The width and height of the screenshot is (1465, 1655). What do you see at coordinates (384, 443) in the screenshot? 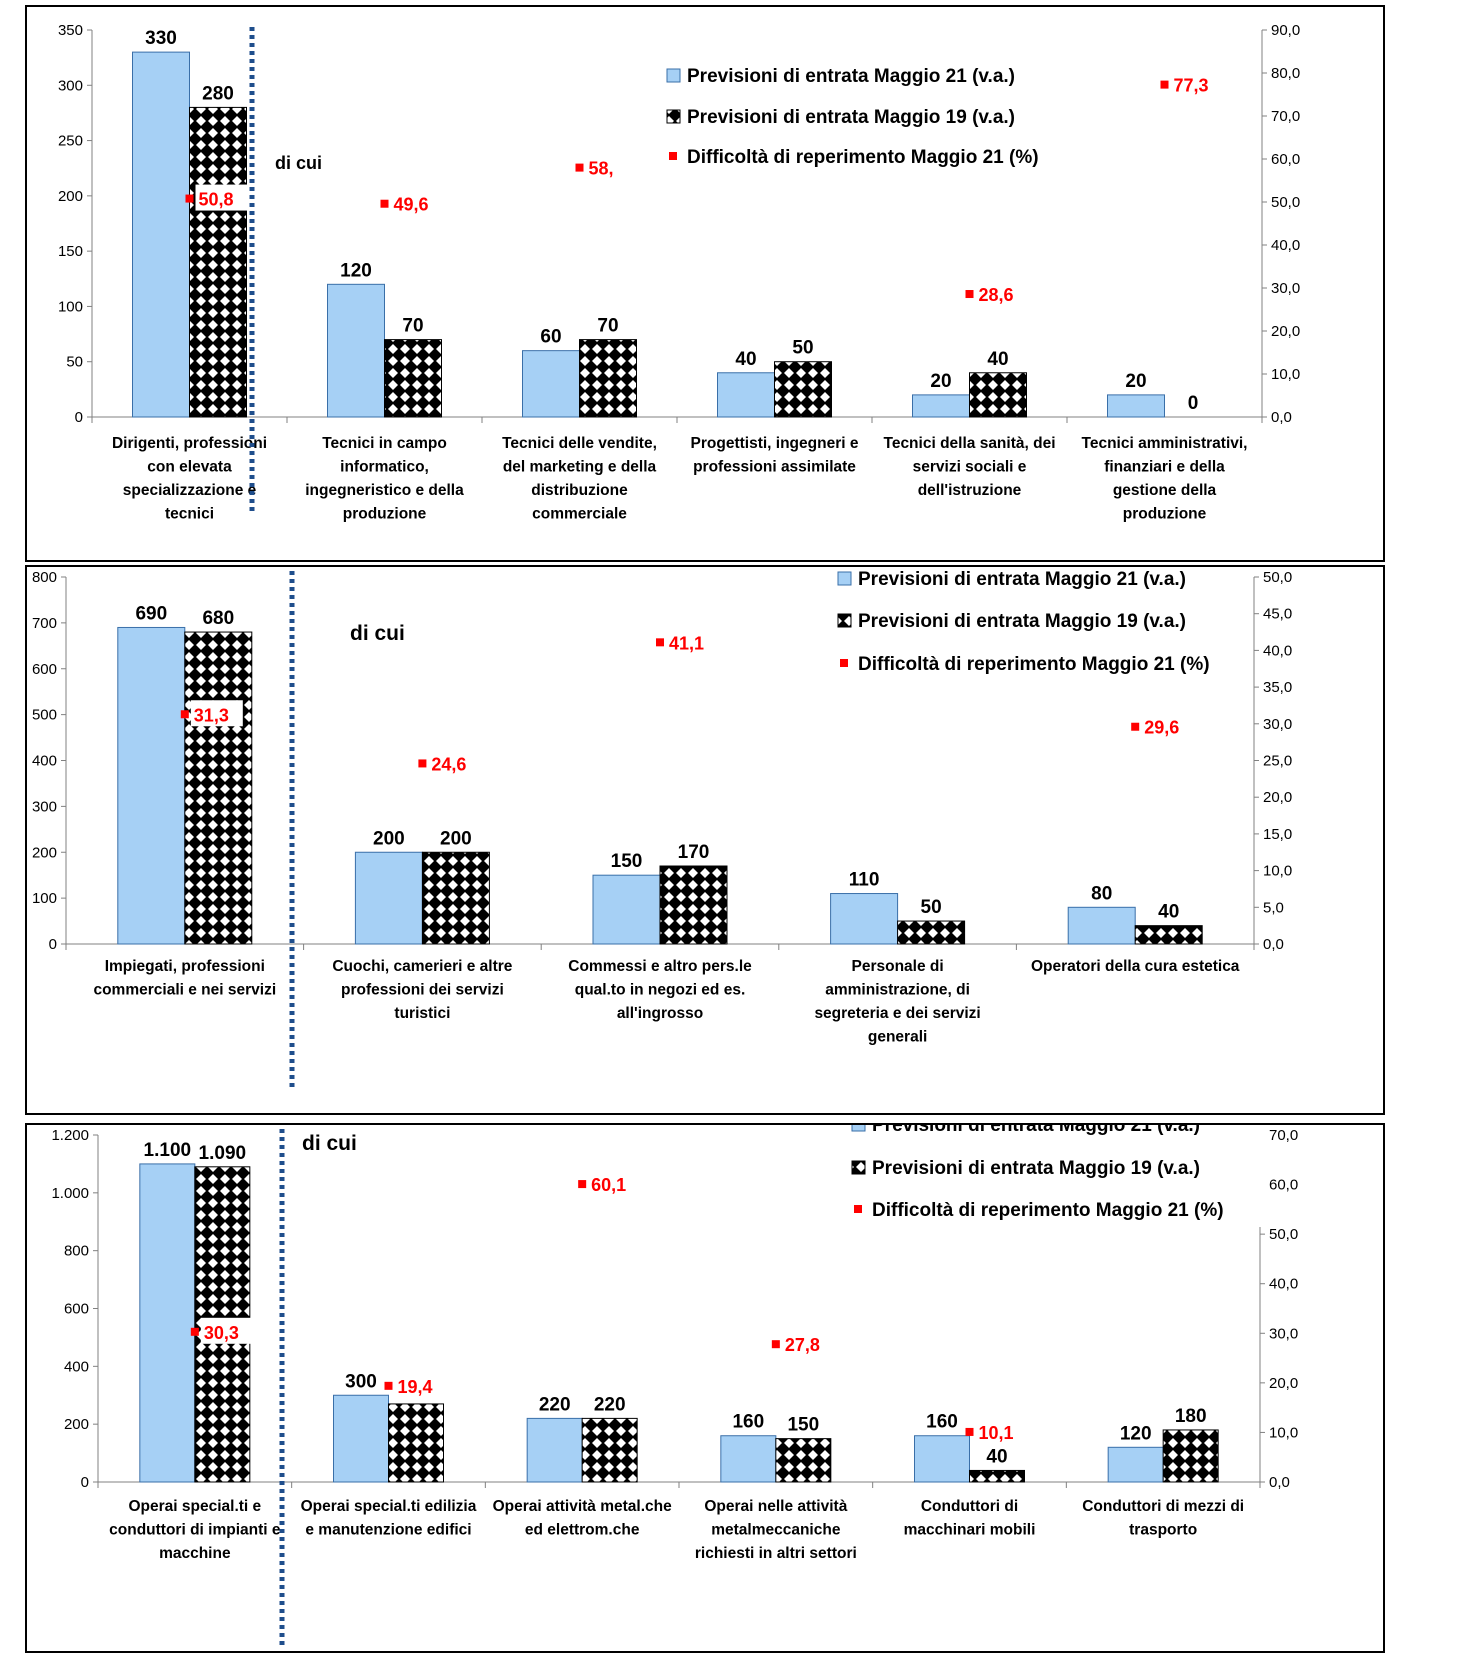
I see `category-label: Tecnici in campo` at bounding box center [384, 443].